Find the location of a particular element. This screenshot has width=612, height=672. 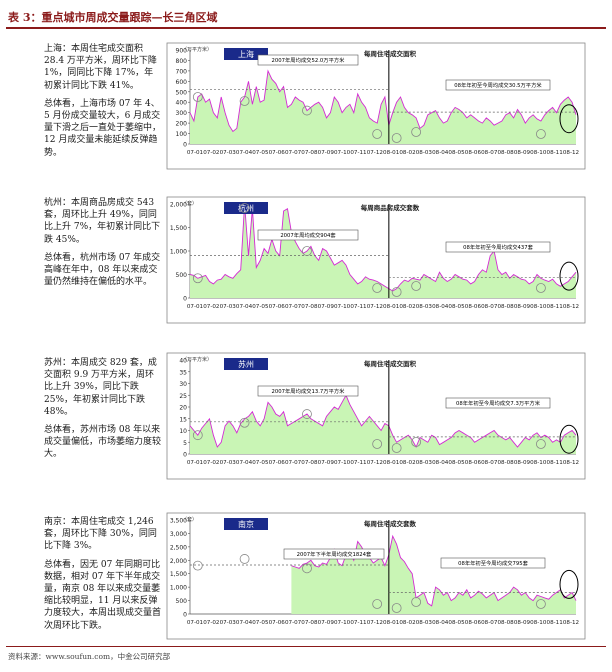

x-tick-label: 08-10 is located at coordinates (538, 307).